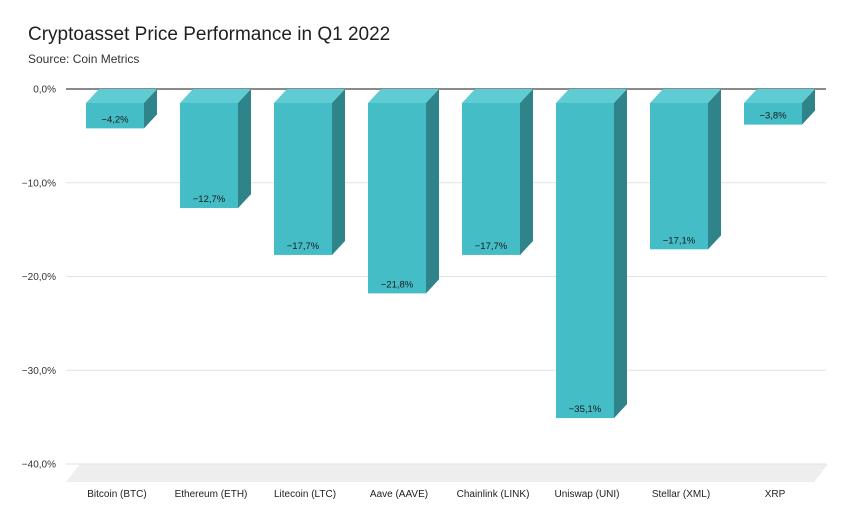 This screenshot has height=526, width=850. What do you see at coordinates (209, 34) in the screenshot?
I see `chart-title: Cryptoasset Price Performance in Q1 2022` at bounding box center [209, 34].